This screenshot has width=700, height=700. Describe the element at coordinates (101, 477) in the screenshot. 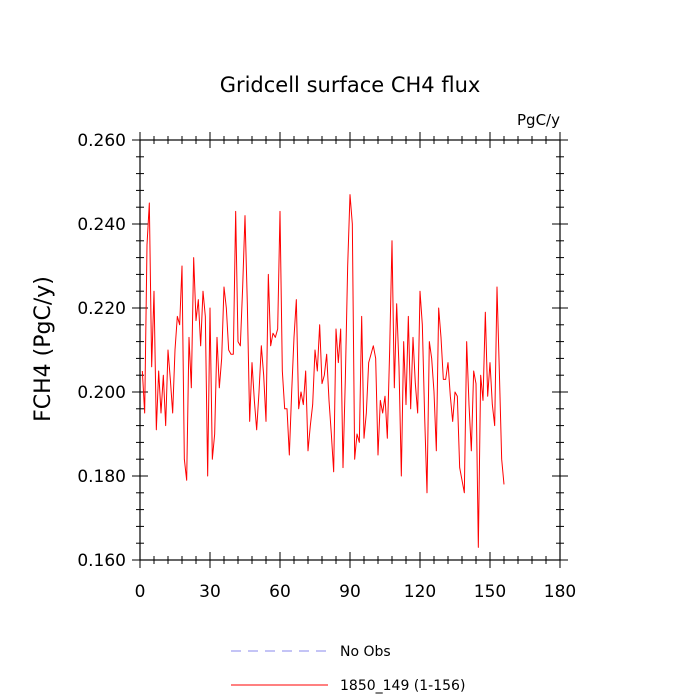

I see `y-tick-label: 0.180` at that location.